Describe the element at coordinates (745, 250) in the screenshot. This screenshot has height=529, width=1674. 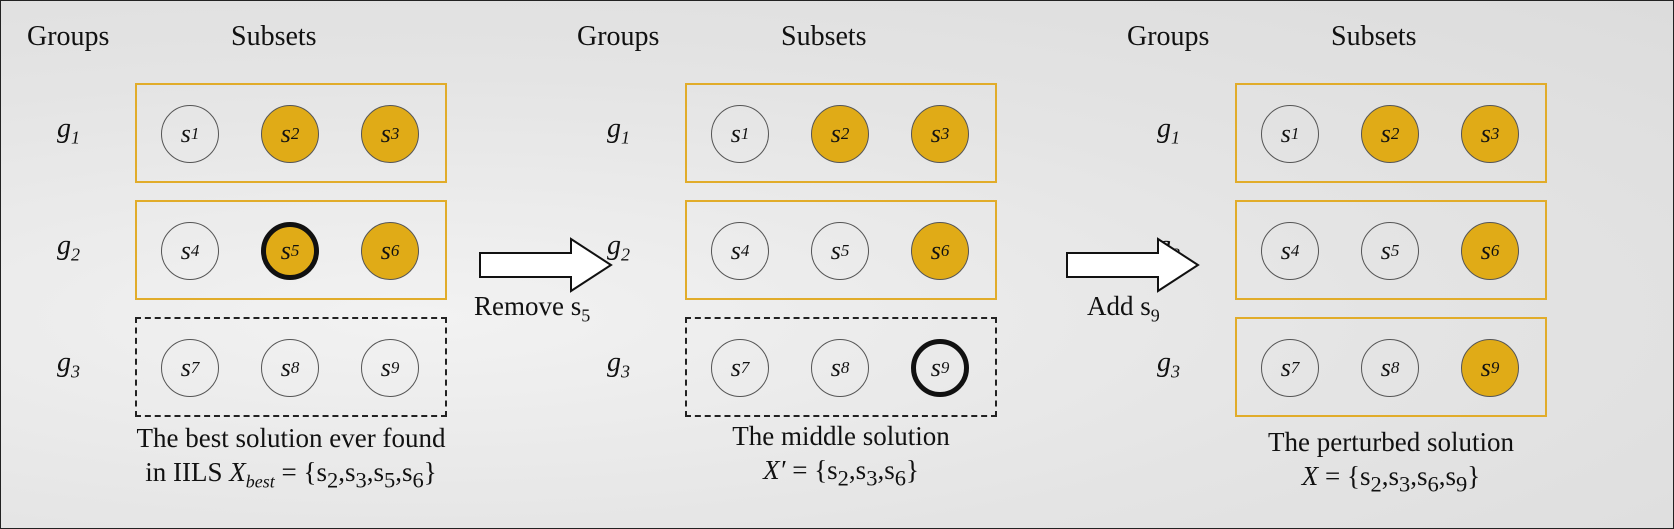
I see `subset-label-sub: 4` at that location.